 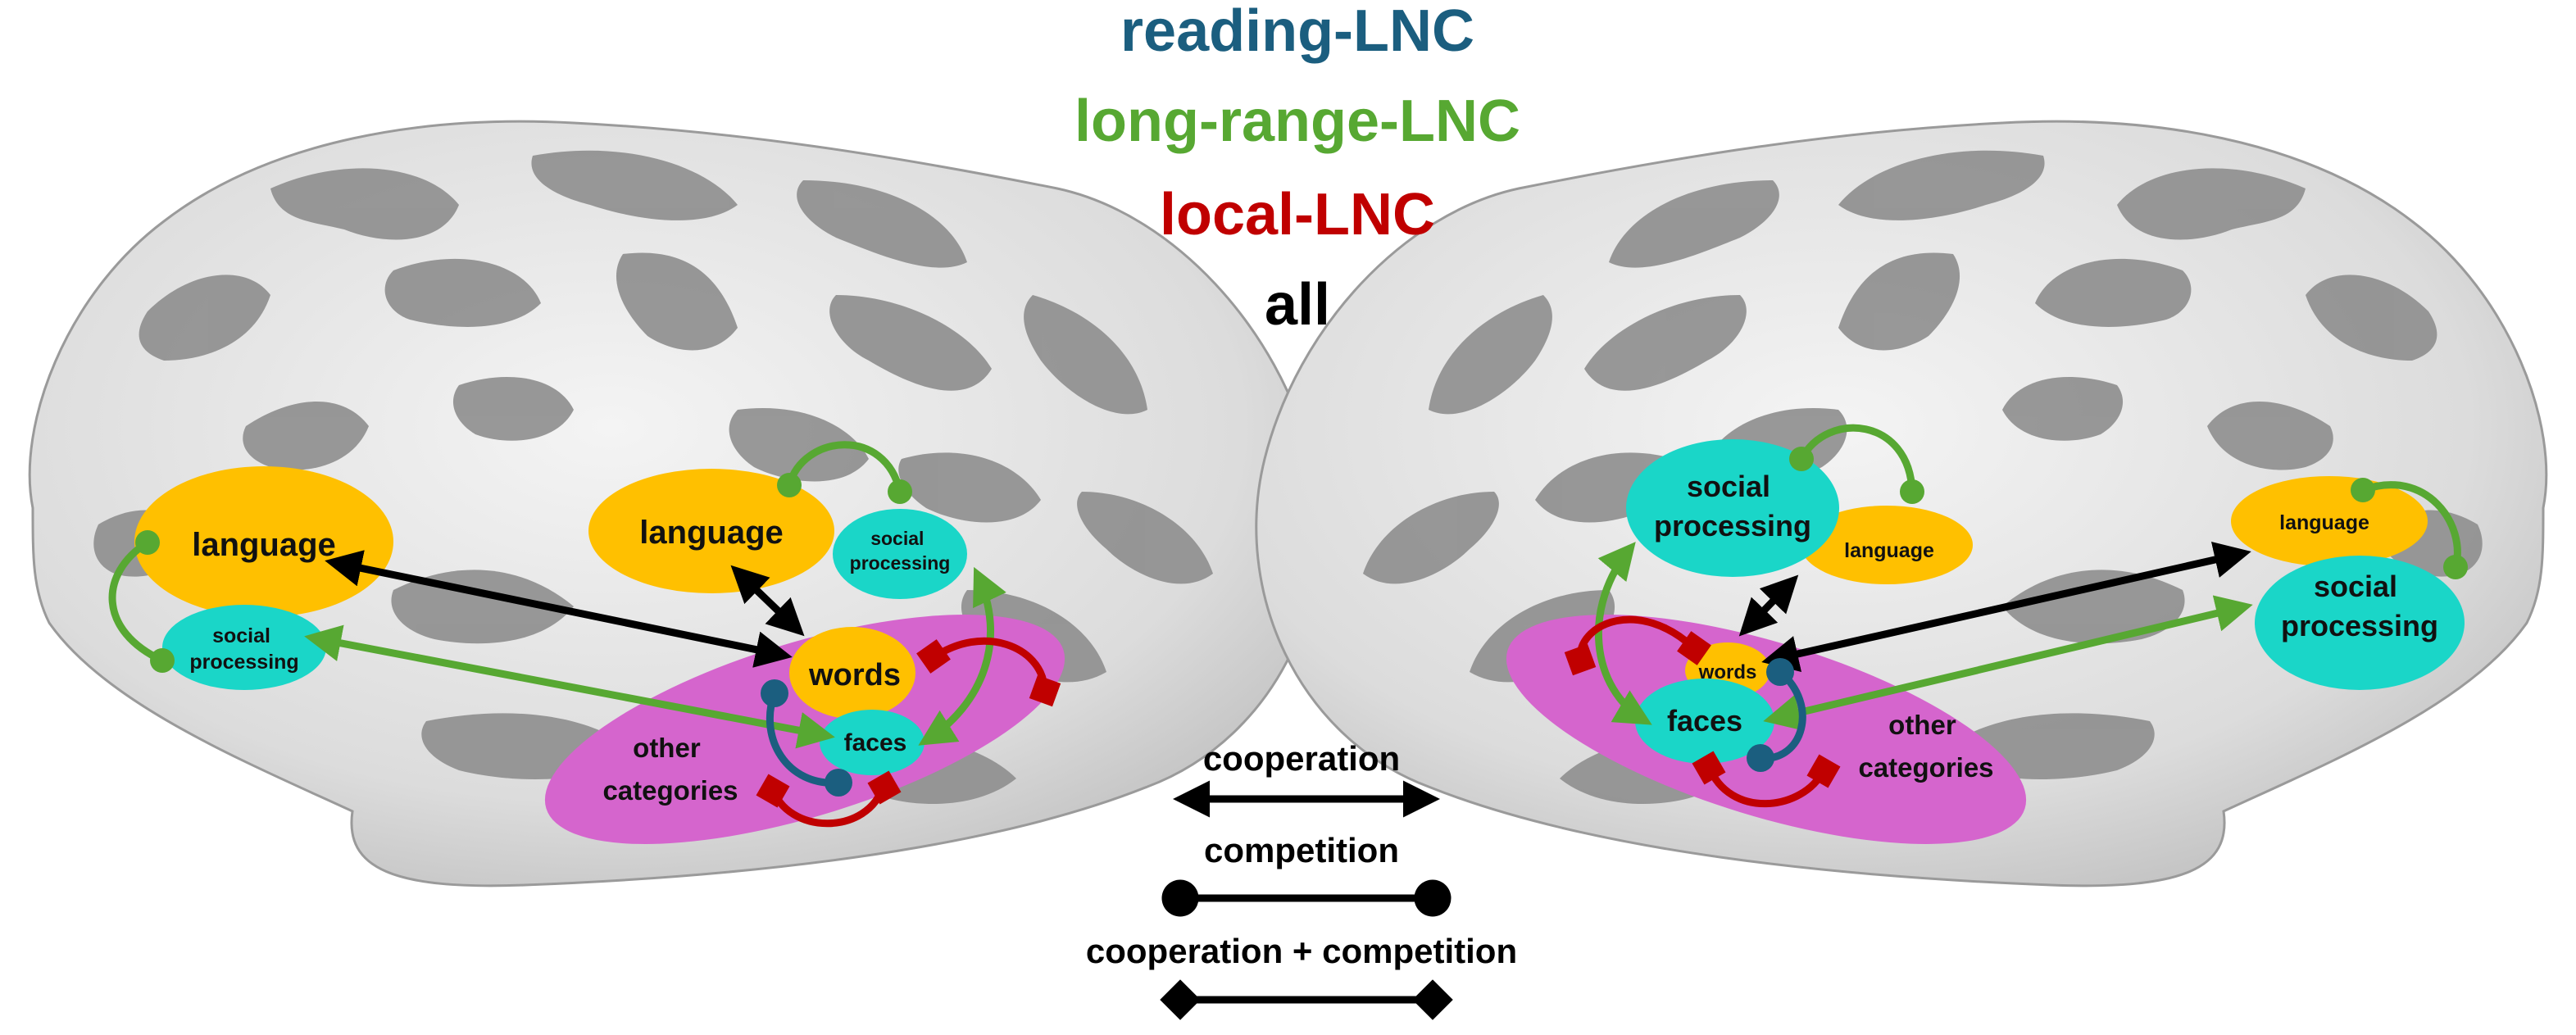 I want to click on right-frontal-language-label: language, so click(x=2324, y=522).